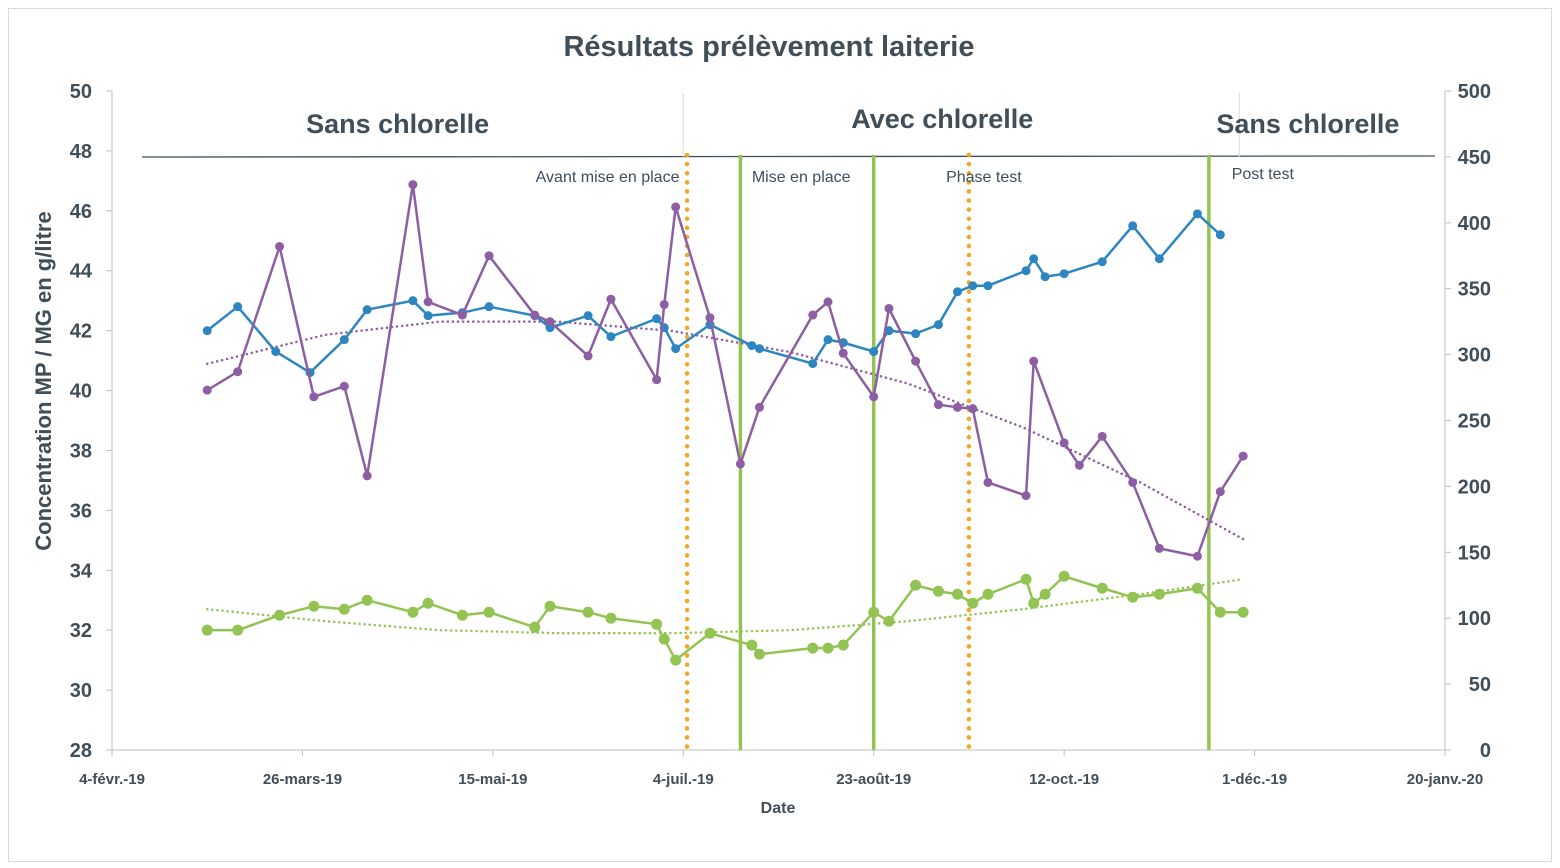 The height and width of the screenshot is (868, 1560). What do you see at coordinates (1474, 224) in the screenshot?
I see `y2-tick-label: 400` at bounding box center [1474, 224].